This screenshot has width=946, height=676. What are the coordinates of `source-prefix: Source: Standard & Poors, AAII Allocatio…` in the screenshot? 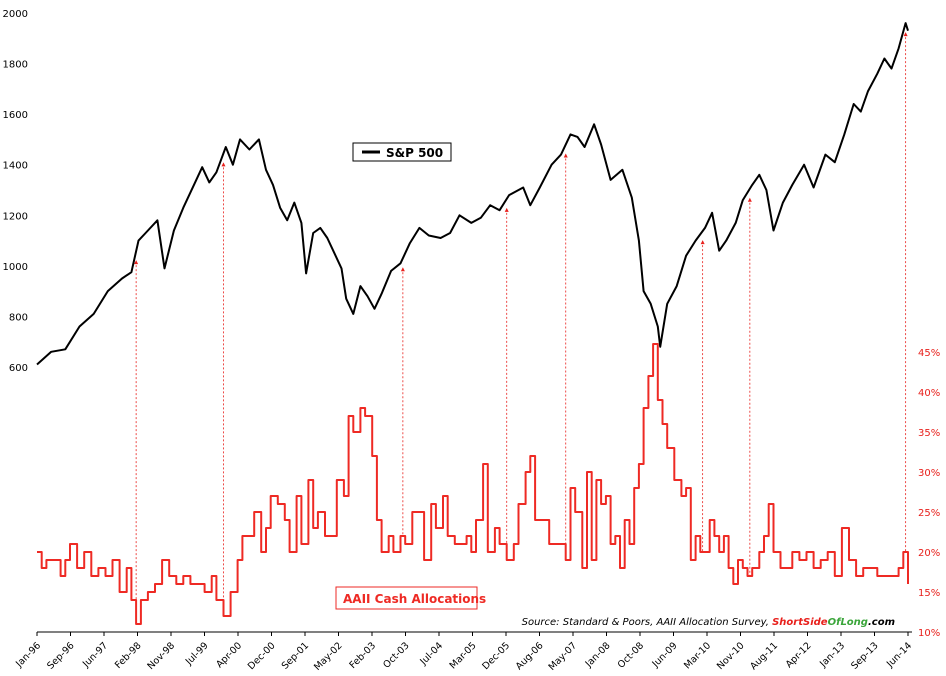 It's located at (647, 622).